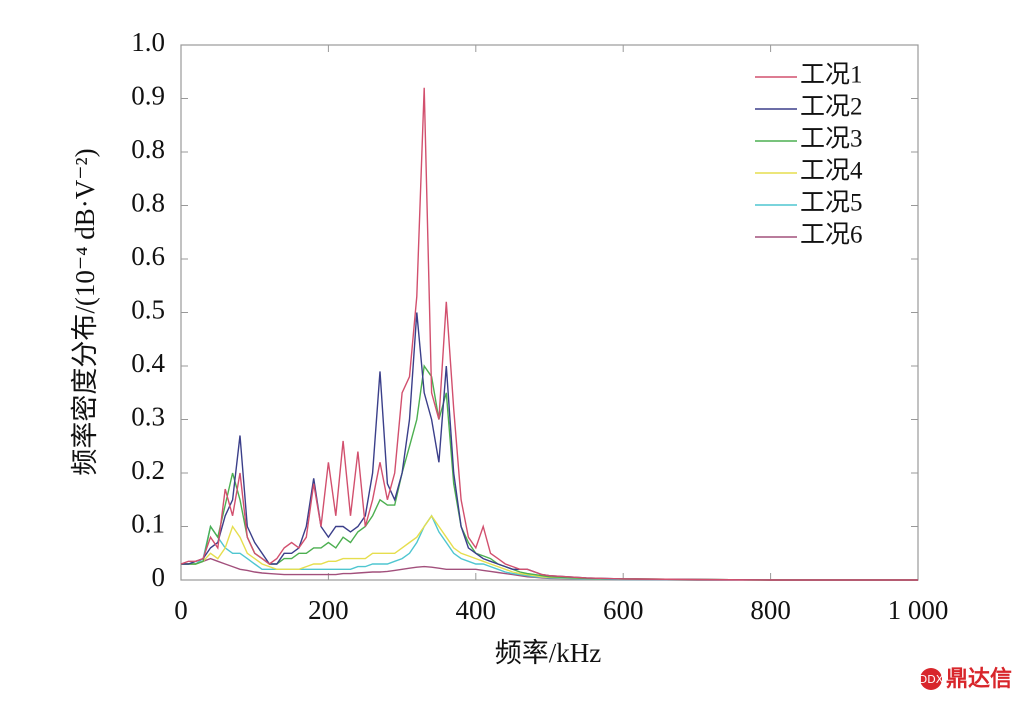  Describe the element at coordinates (148, 256) in the screenshot. I see `y-tick-label: 0.6` at that location.